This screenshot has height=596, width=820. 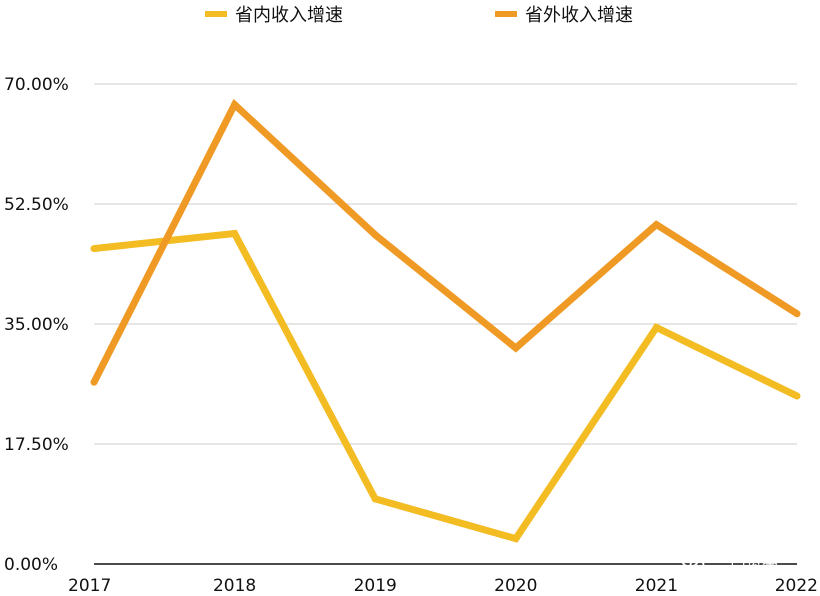 I want to click on y-tick-label: 17.50%, so click(x=36, y=445).